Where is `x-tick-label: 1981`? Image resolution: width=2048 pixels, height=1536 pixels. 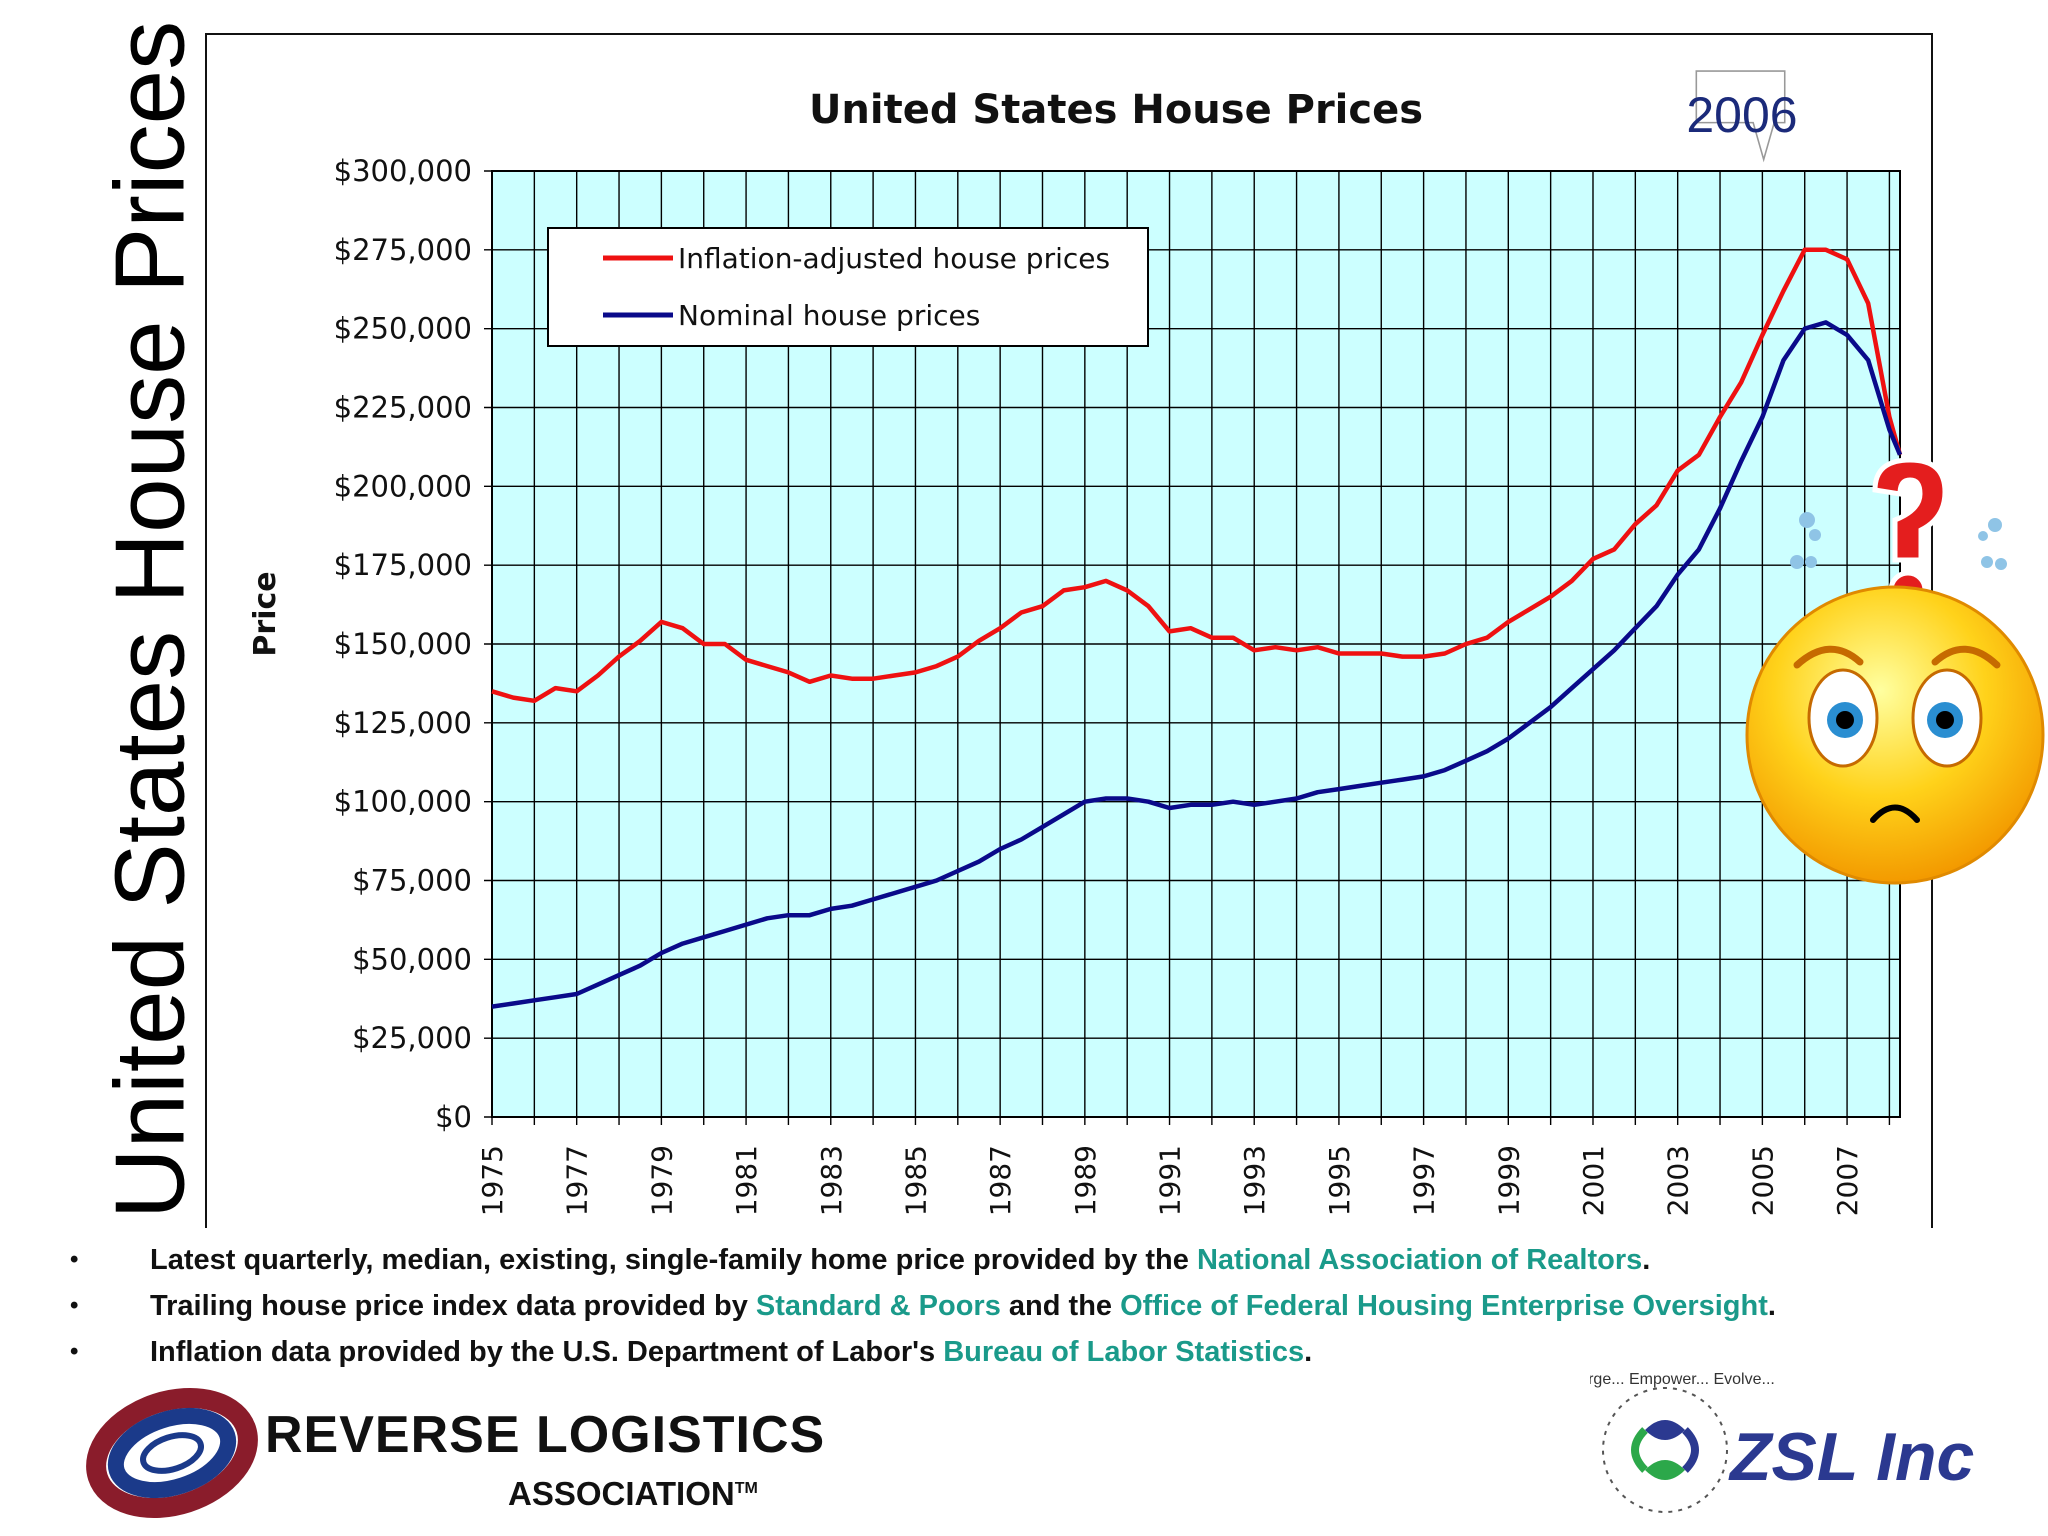 x-tick-label: 1981 is located at coordinates (746, 1180).